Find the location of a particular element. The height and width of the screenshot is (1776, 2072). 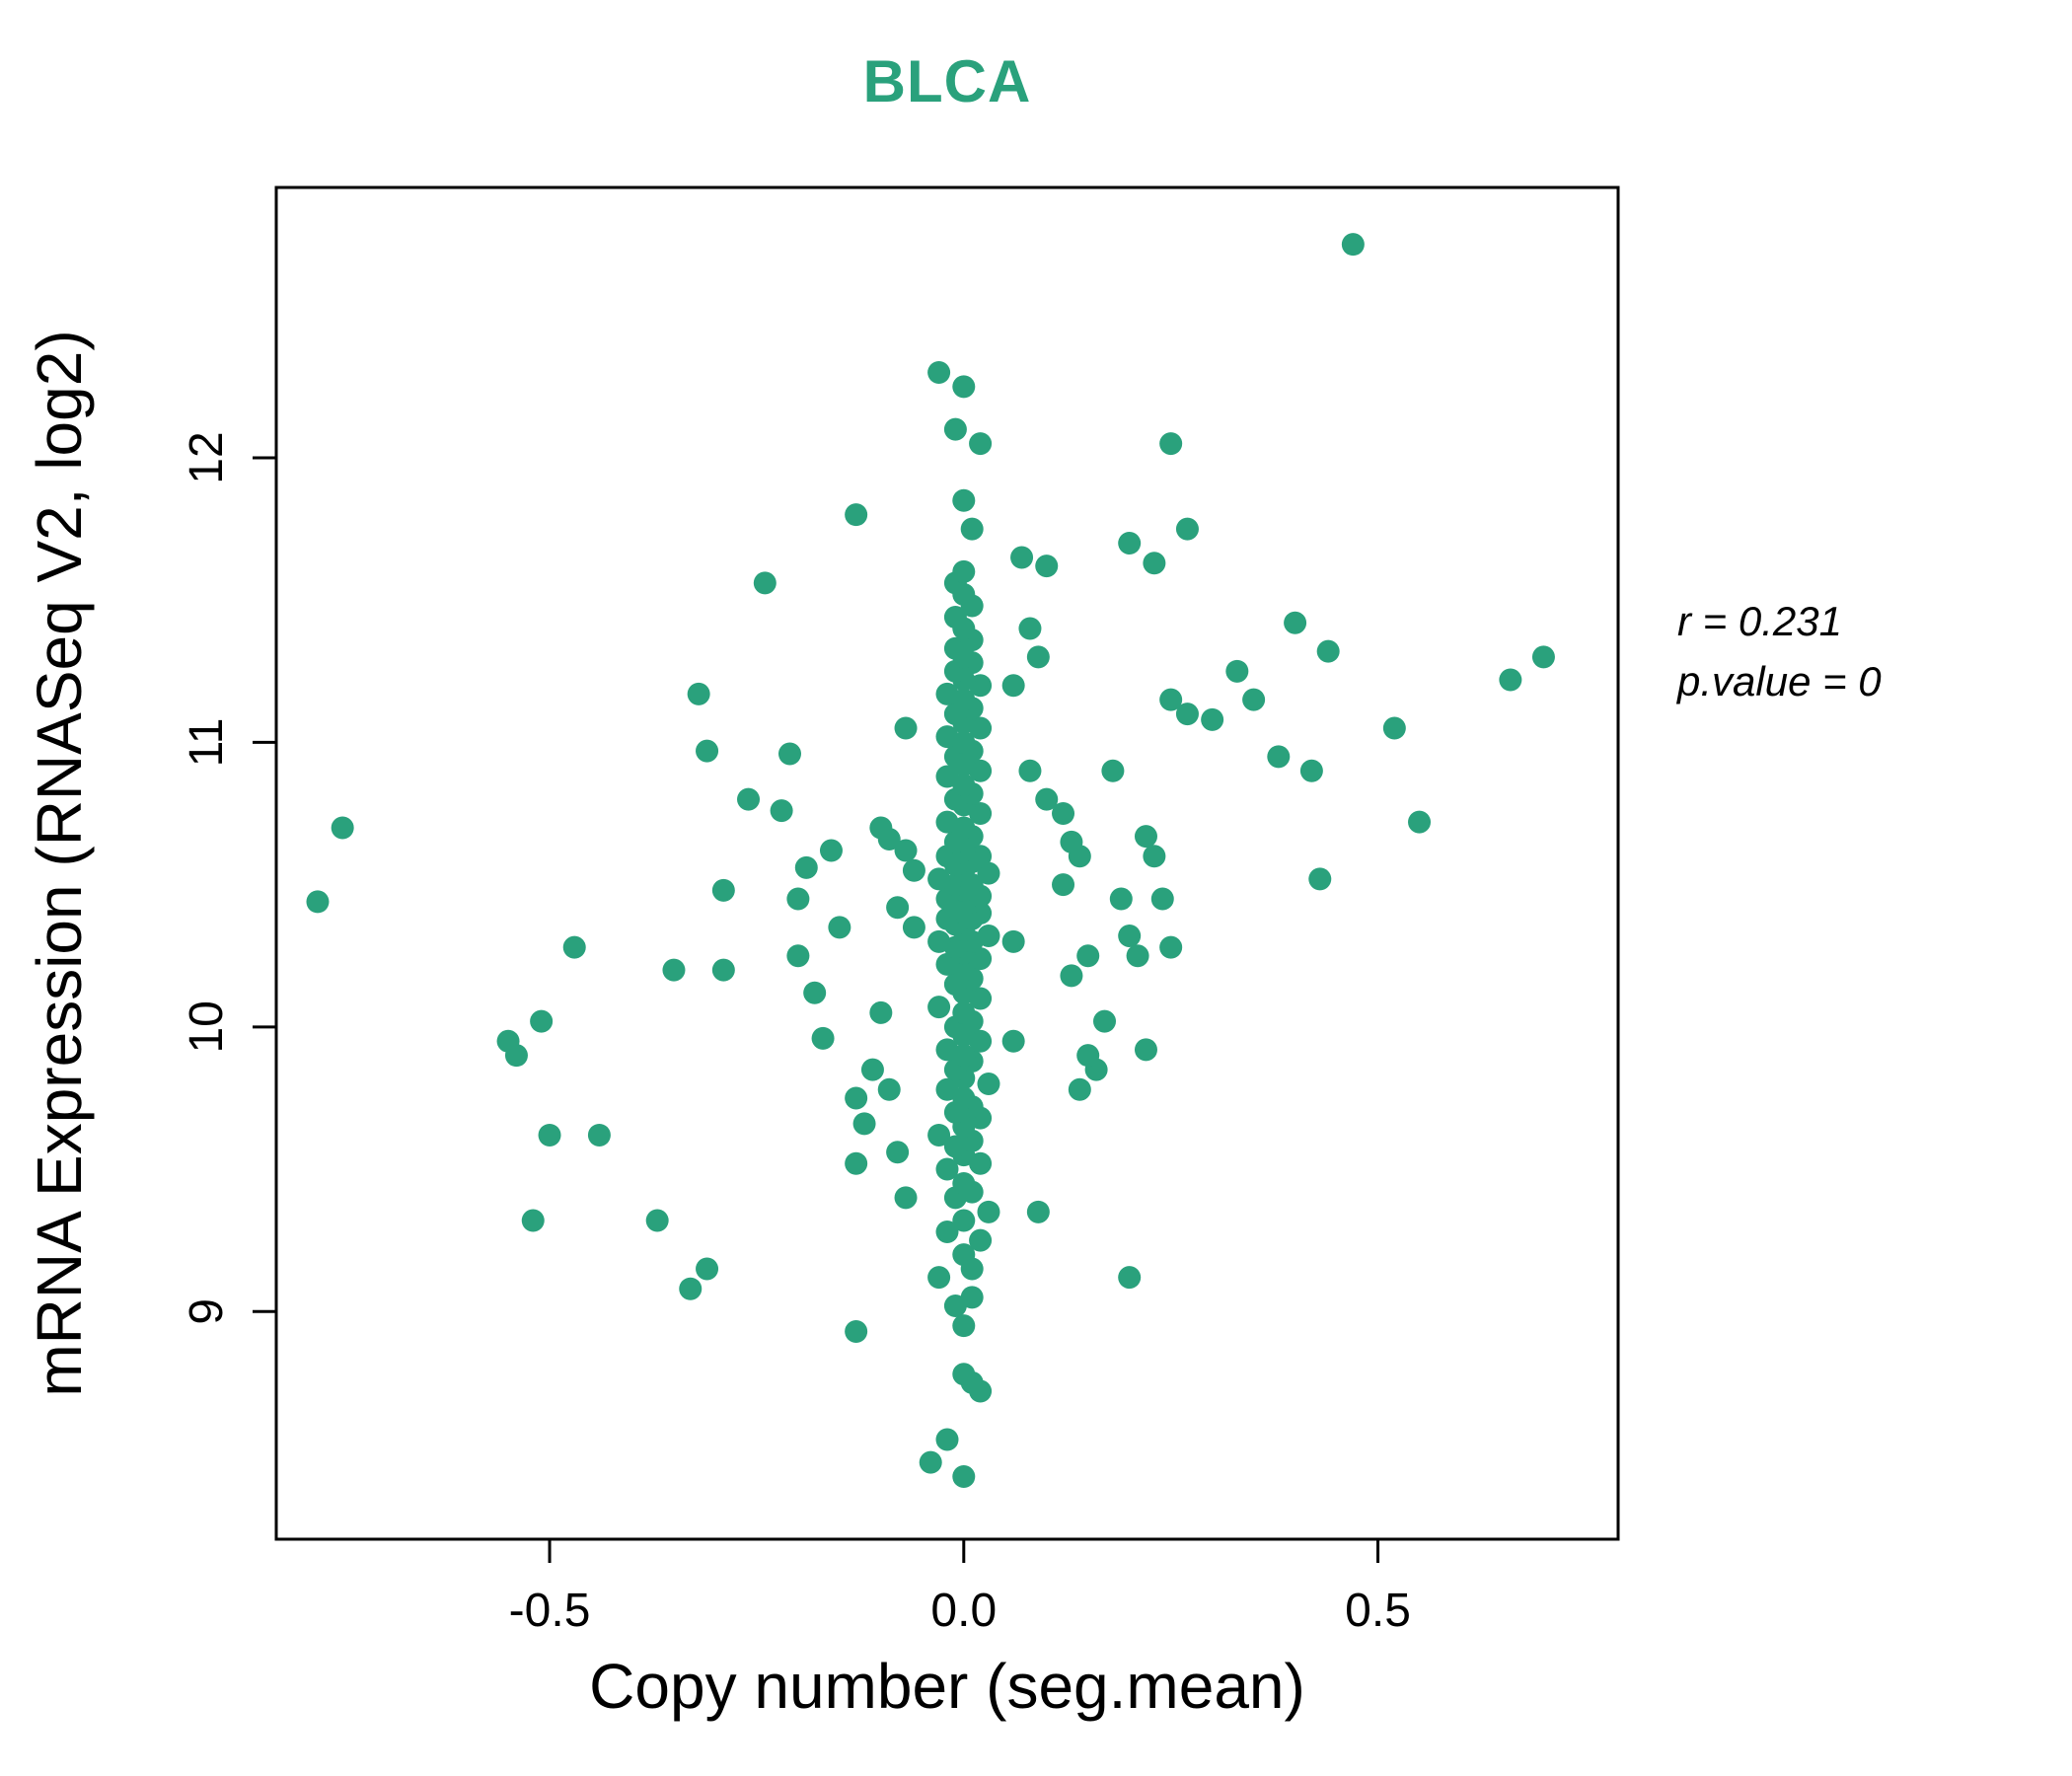

x-tick-label: 0.5 is located at coordinates (1378, 1611).